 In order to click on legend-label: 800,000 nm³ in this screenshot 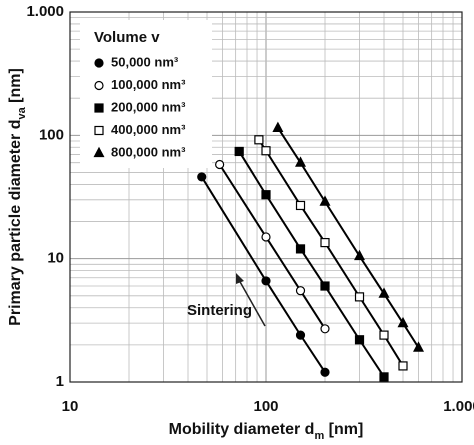, I will do `click(148, 151)`.